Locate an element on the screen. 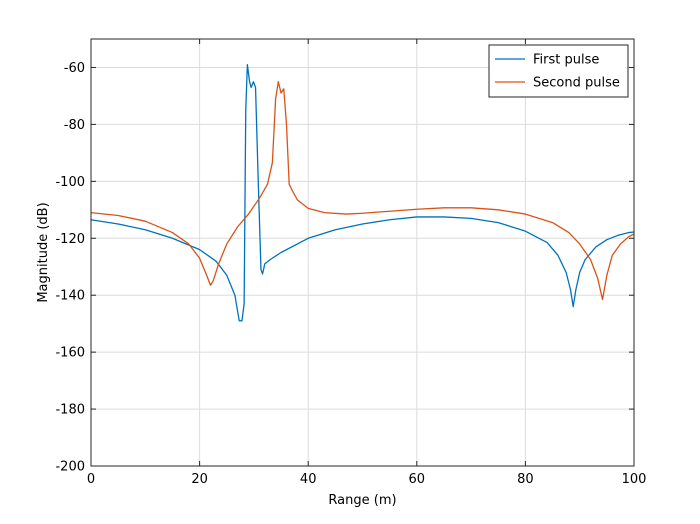 The height and width of the screenshot is (524, 700). x-axis-label: Range (m) is located at coordinates (362, 500).